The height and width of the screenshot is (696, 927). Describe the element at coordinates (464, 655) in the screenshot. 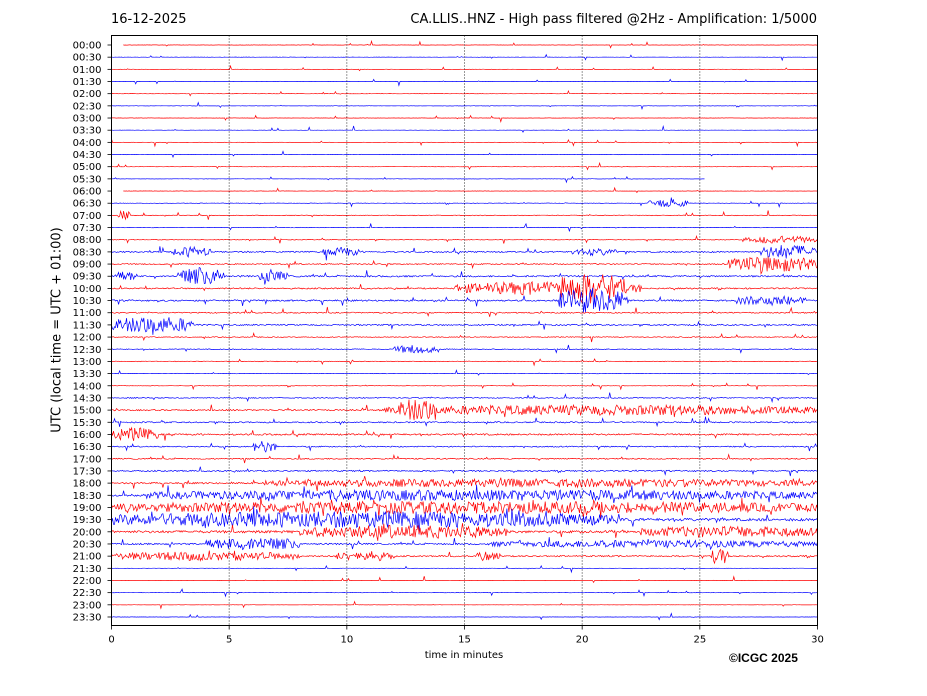

I see `x-axis-label: time in minutes` at that location.